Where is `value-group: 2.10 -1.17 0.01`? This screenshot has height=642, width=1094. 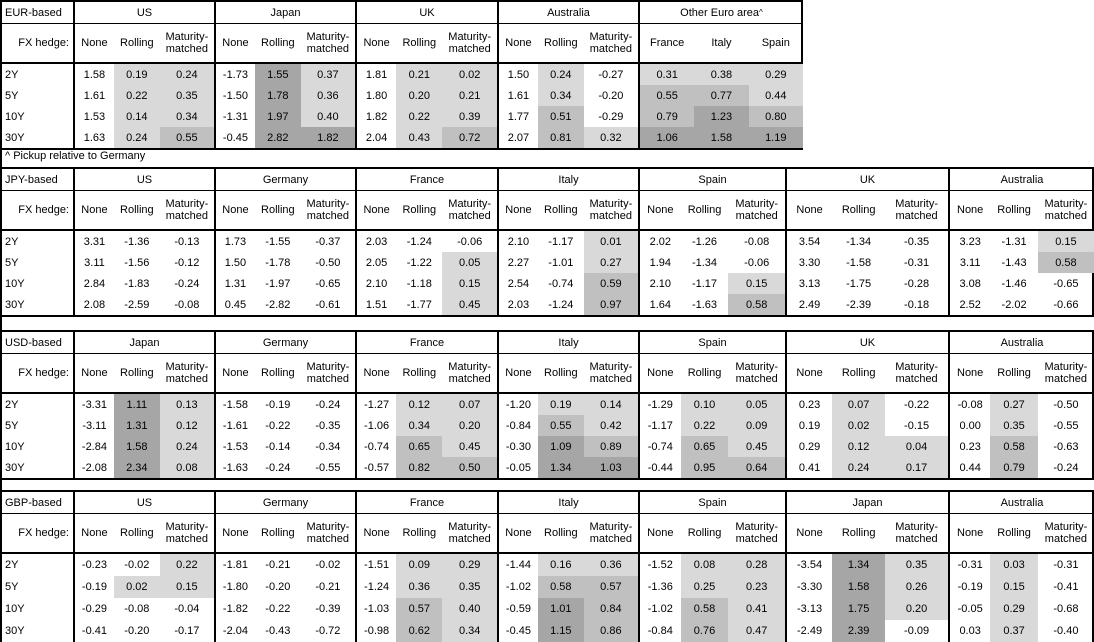 value-group: 2.10 -1.17 0.01 is located at coordinates (569, 241).